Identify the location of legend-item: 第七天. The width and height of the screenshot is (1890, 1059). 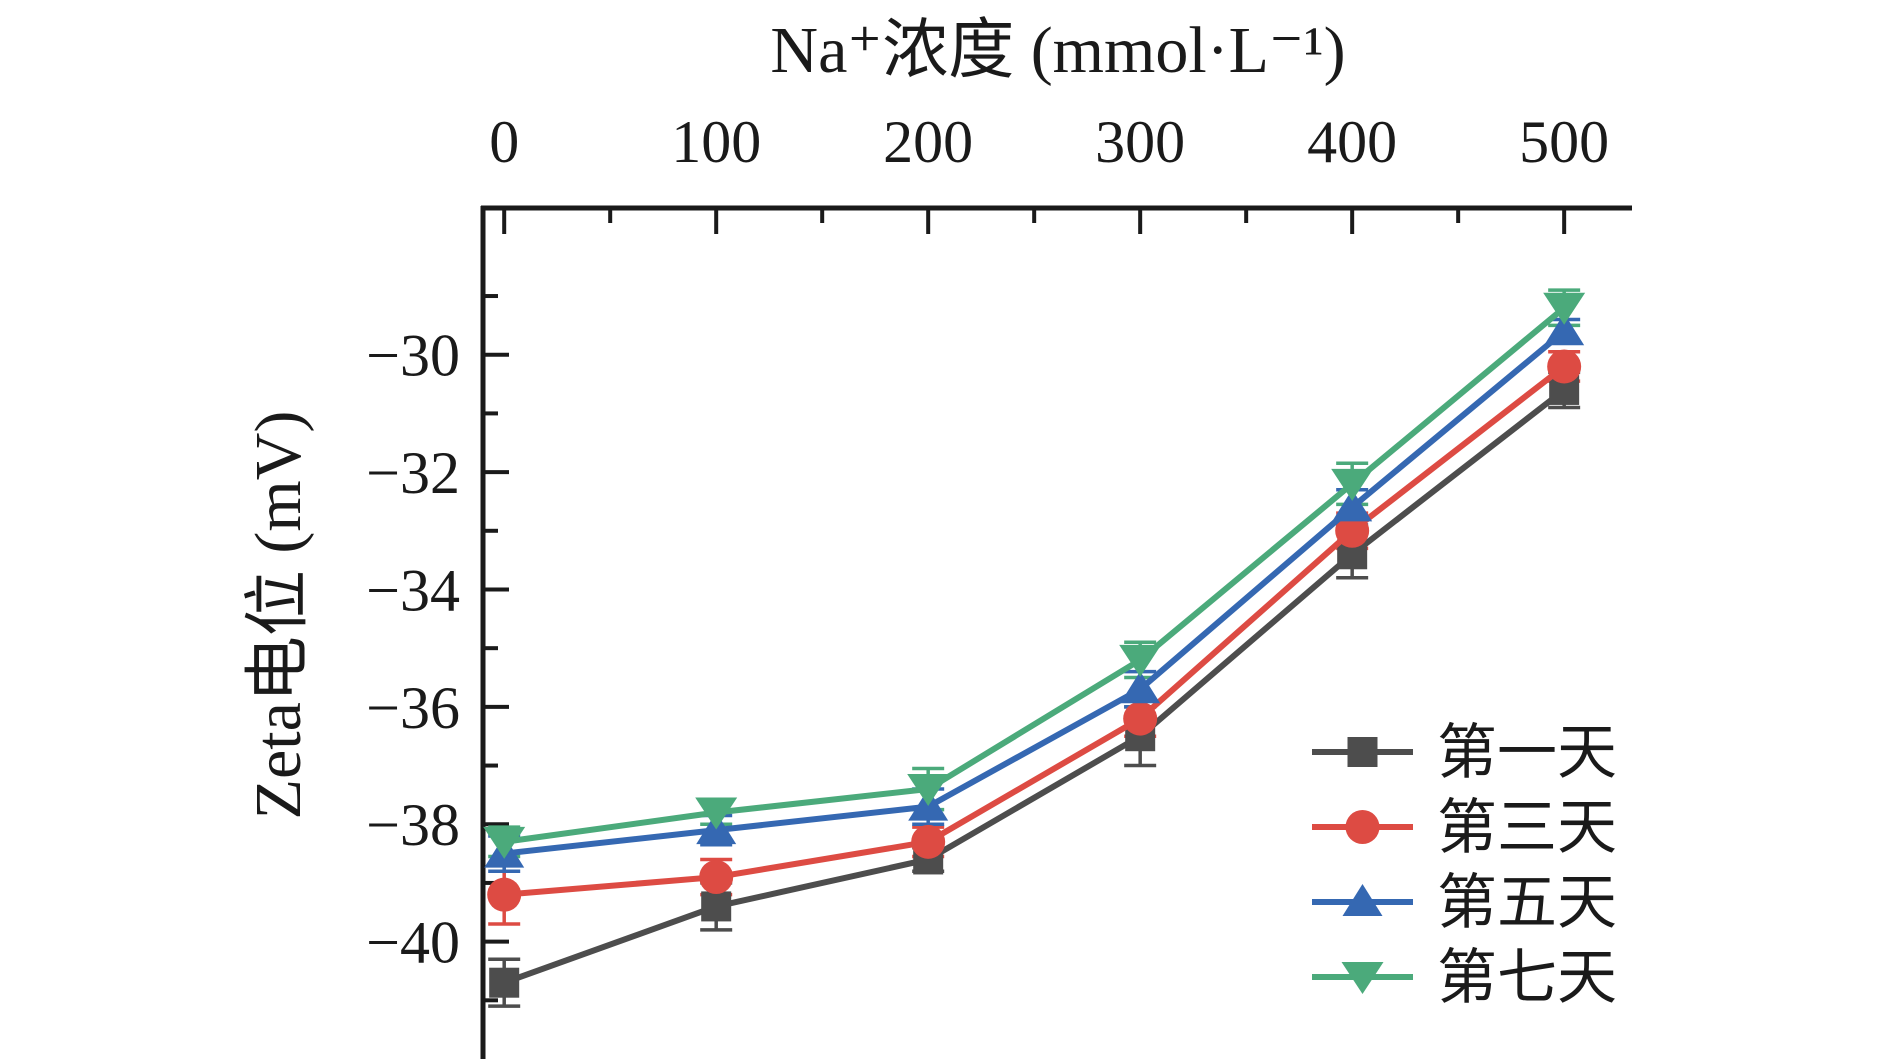
(1464, 978).